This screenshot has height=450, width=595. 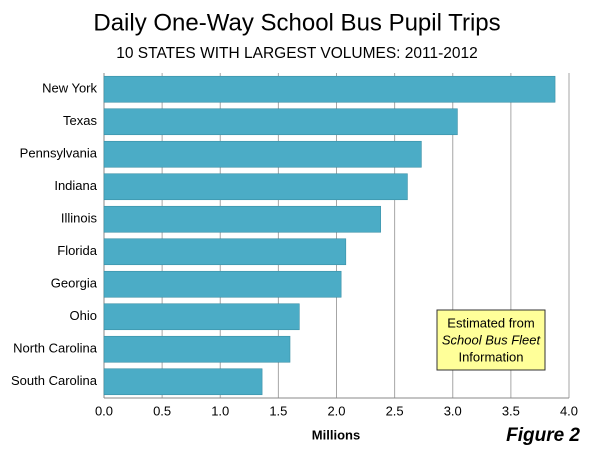 I want to click on y-tick-label: Florida, so click(x=77, y=250).